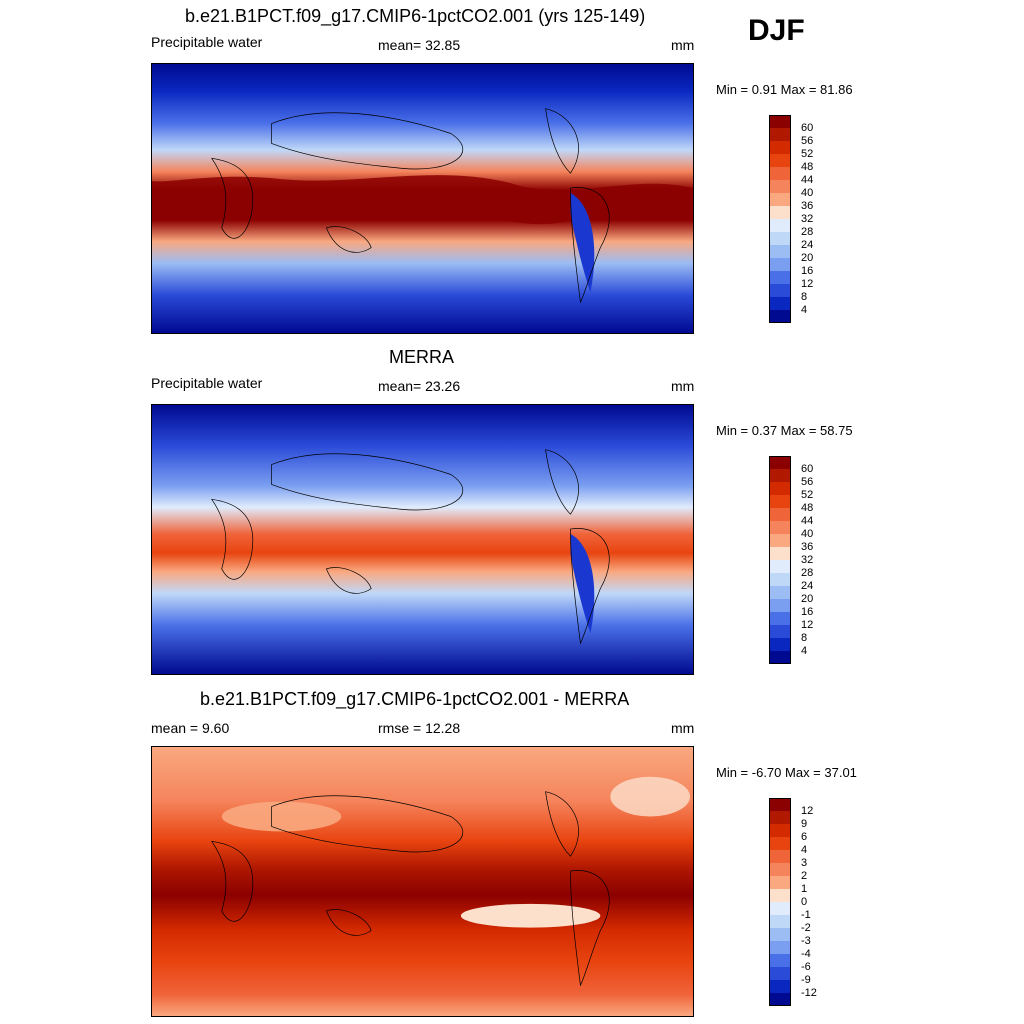  What do you see at coordinates (807, 612) in the screenshot?
I see `panel2-colorbar-tick: 16` at bounding box center [807, 612].